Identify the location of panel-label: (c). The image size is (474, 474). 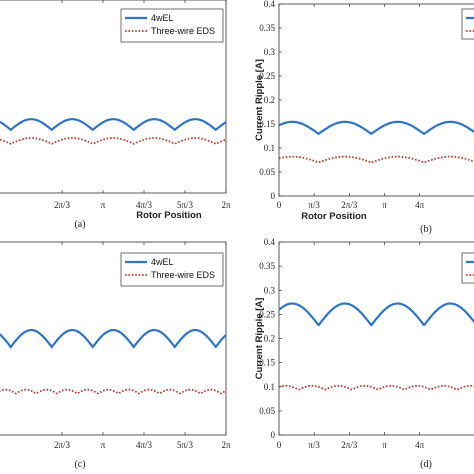
(79, 464).